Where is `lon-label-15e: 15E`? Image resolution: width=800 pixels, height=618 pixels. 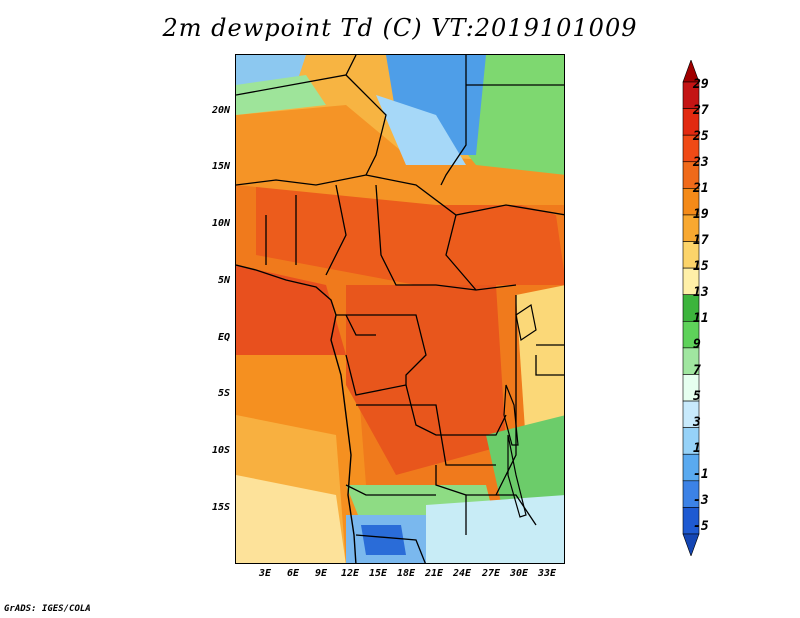
lon-label-15e: 15E is located at coordinates (378, 573).